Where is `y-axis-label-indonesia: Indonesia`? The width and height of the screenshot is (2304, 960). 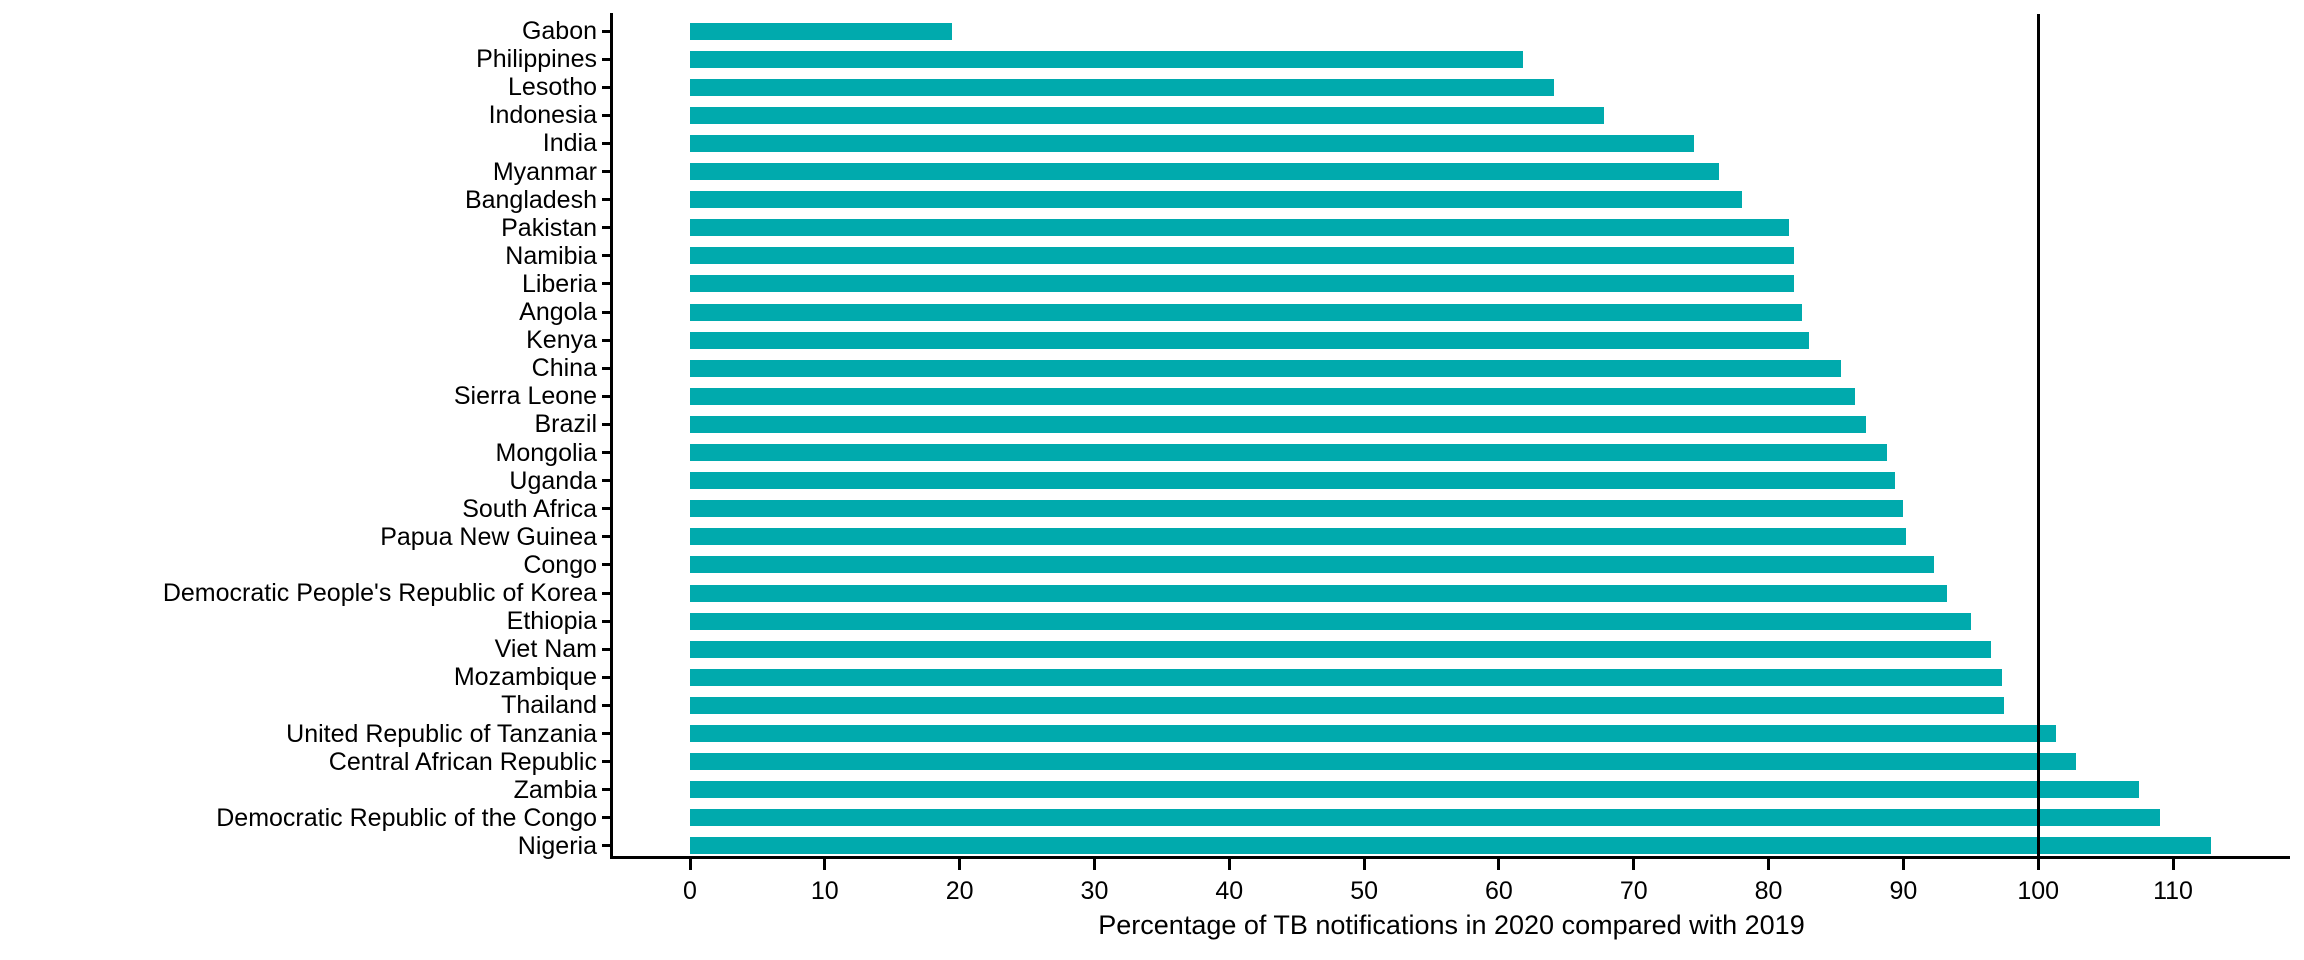
y-axis-label-indonesia: Indonesia is located at coordinates (542, 115).